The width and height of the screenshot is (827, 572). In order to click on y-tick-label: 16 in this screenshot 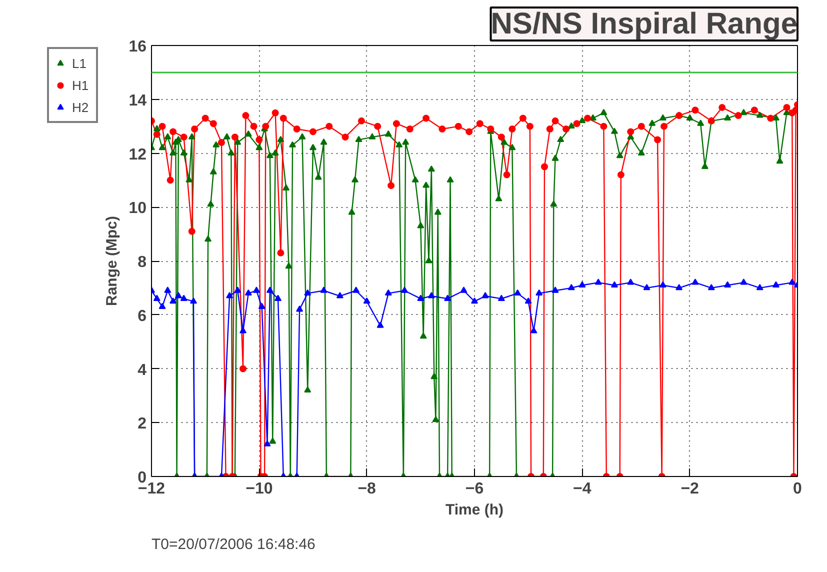, I will do `click(137, 47)`.